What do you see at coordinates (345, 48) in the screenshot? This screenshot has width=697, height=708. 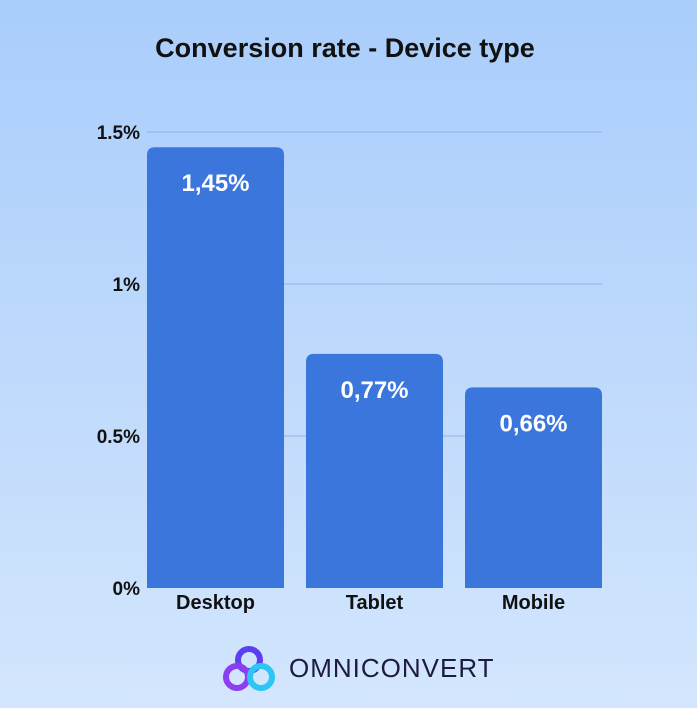 I see `chart-title: Conversion rate - Device type` at bounding box center [345, 48].